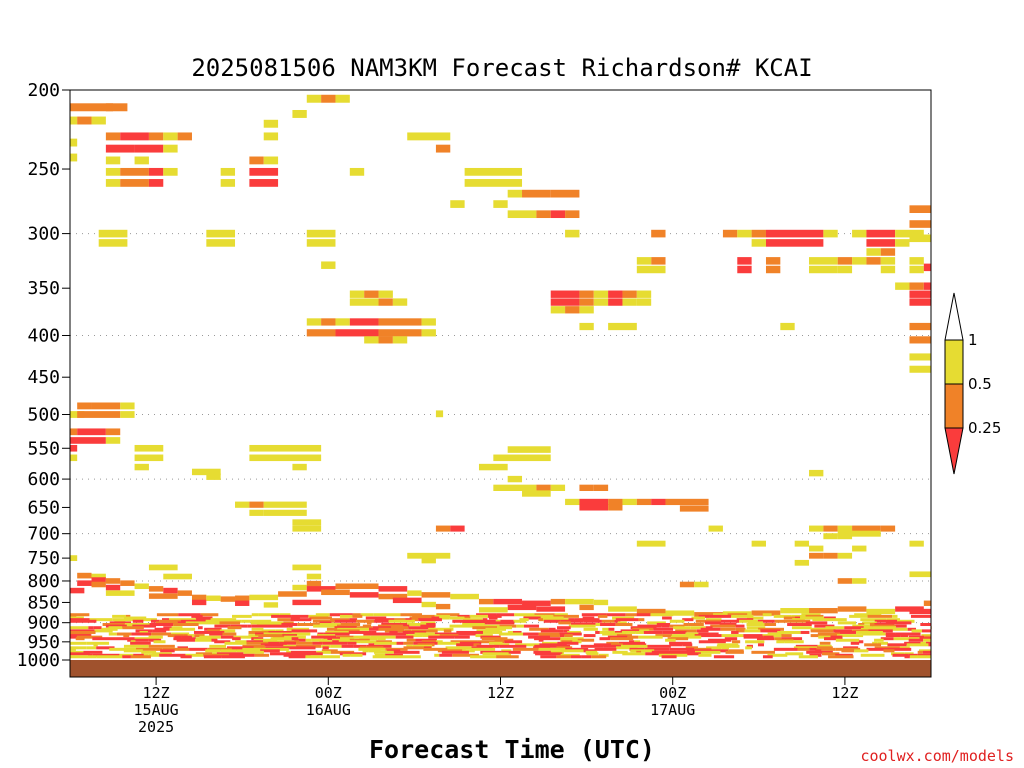 The width and height of the screenshot is (1024, 768). Describe the element at coordinates (38, 660) in the screenshot. I see `ytick-label-1000: 1000` at that location.